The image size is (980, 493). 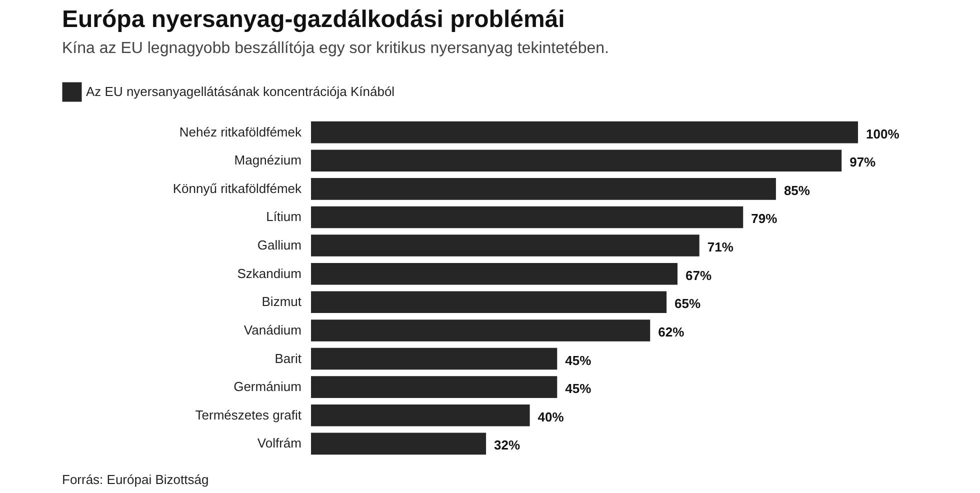 I want to click on data-label: 97%, so click(x=863, y=162).